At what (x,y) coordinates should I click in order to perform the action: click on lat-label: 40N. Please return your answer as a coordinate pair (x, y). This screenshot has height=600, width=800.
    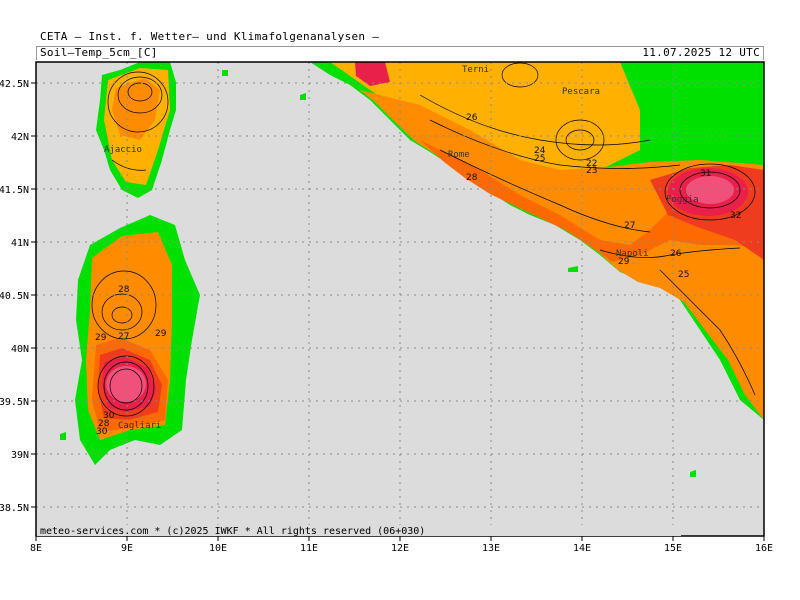
    Looking at the image, I should click on (20, 349).